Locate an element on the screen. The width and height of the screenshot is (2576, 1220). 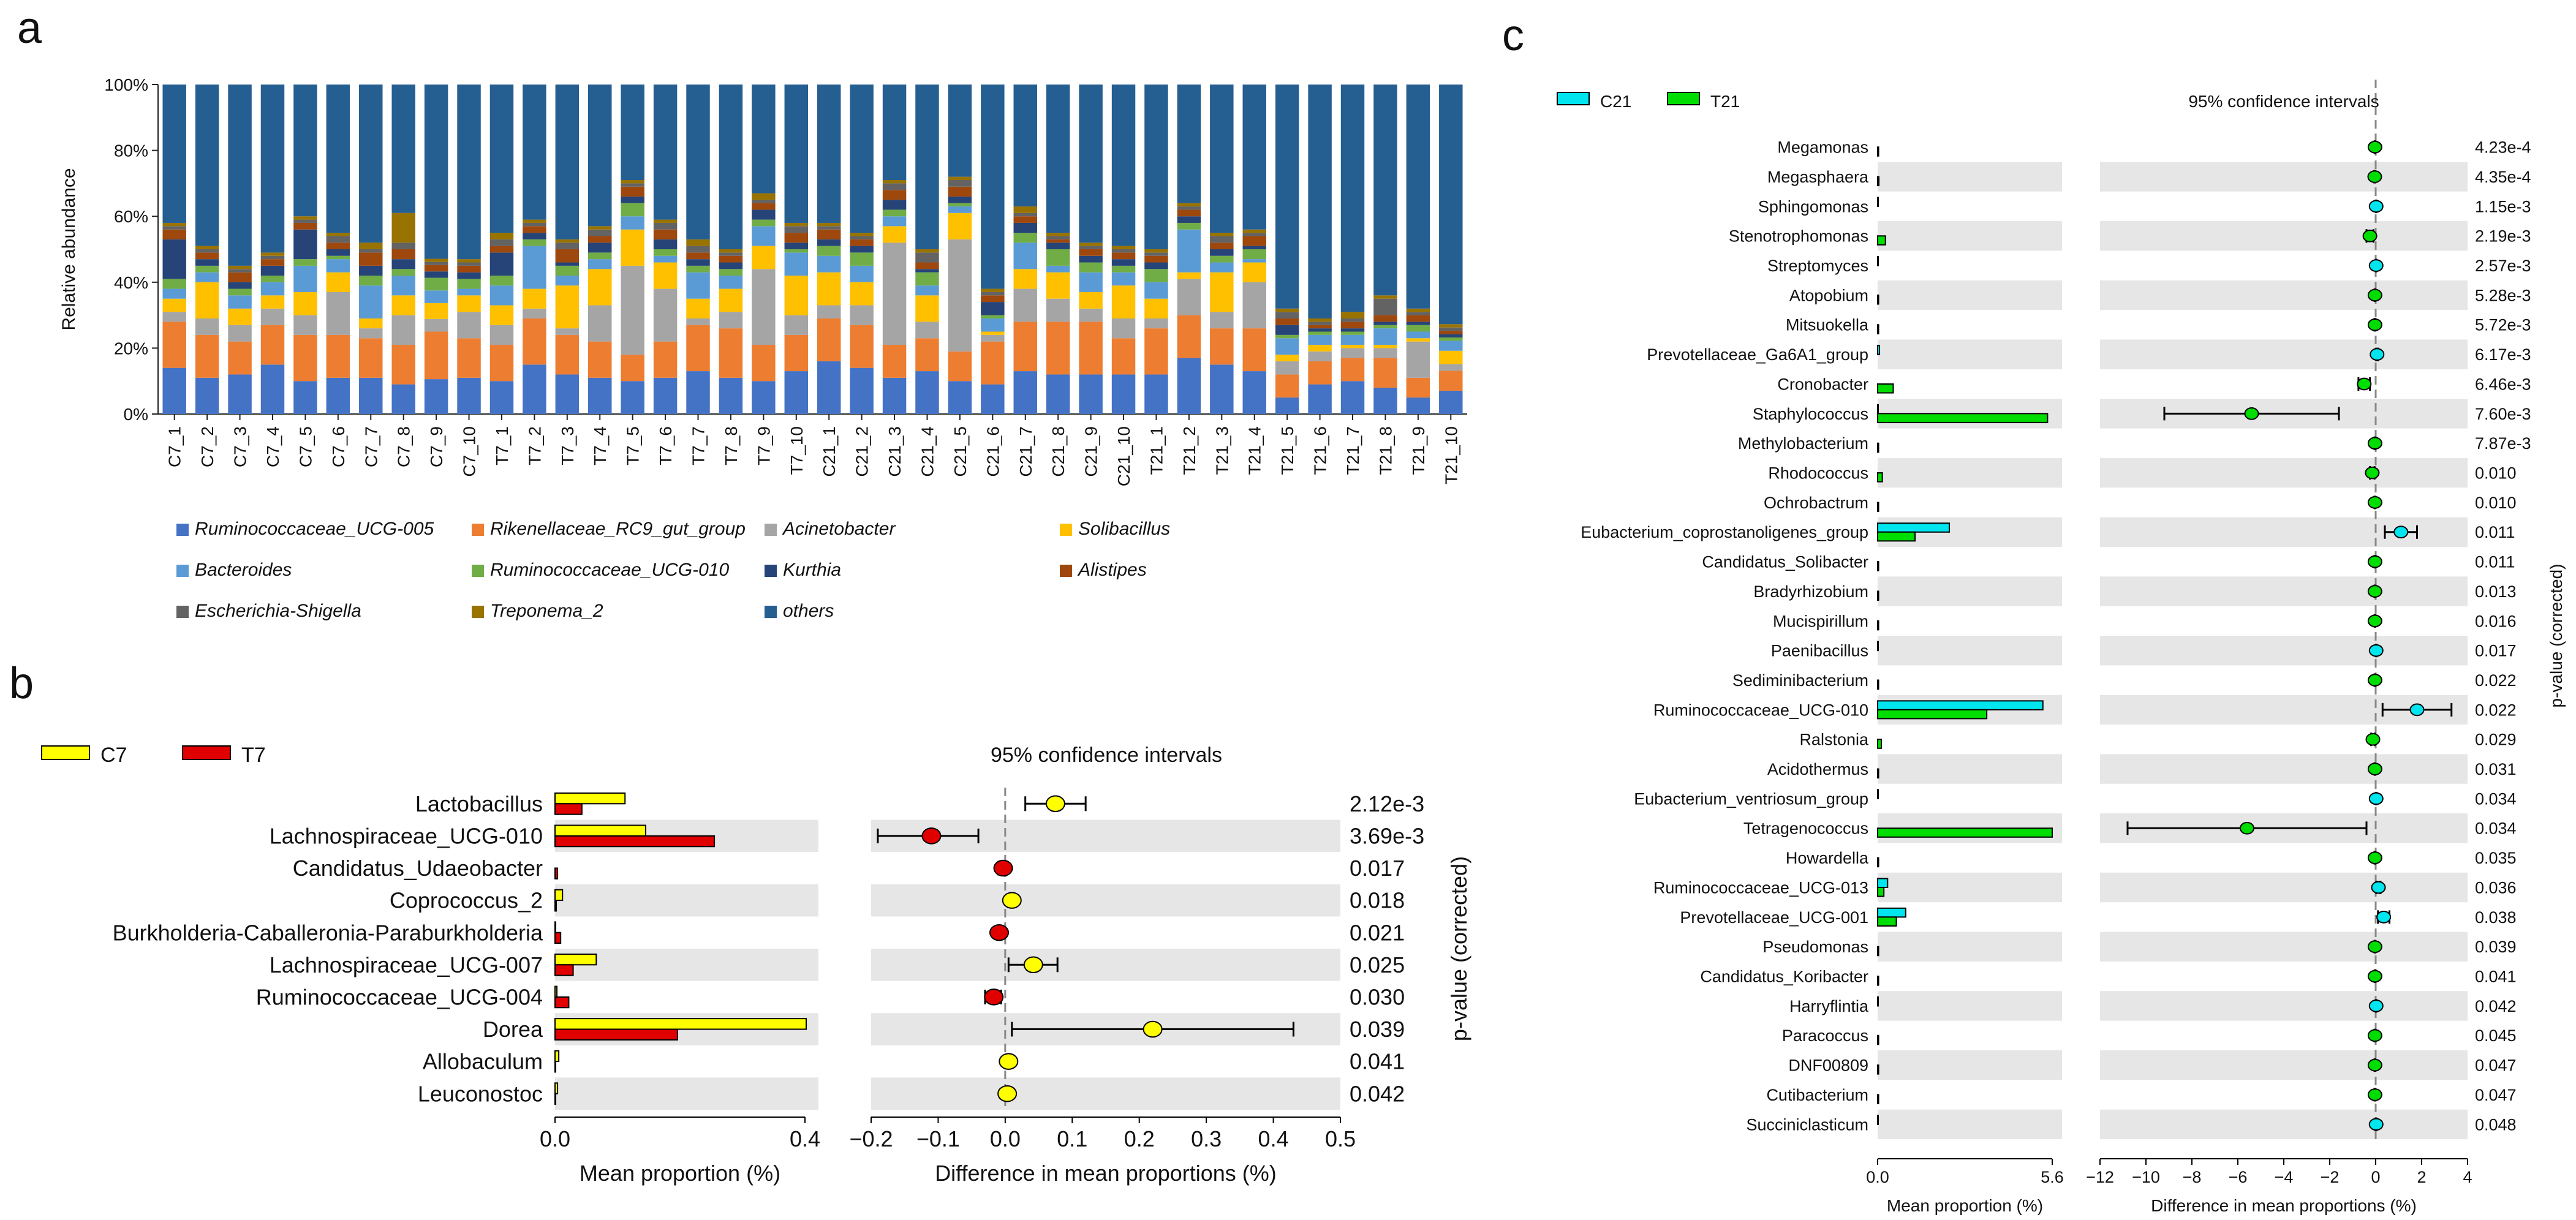
taxon-label: Dorea is located at coordinates (513, 1029).